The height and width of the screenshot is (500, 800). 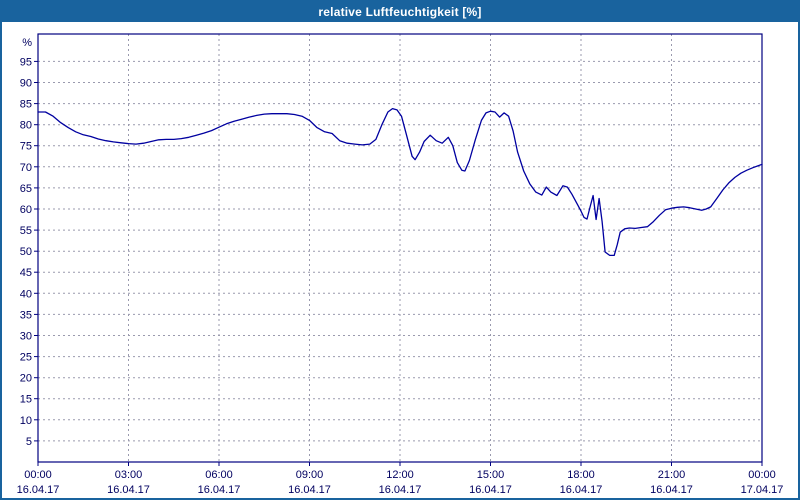 I want to click on y-tick-label: 90, so click(x=26, y=84).